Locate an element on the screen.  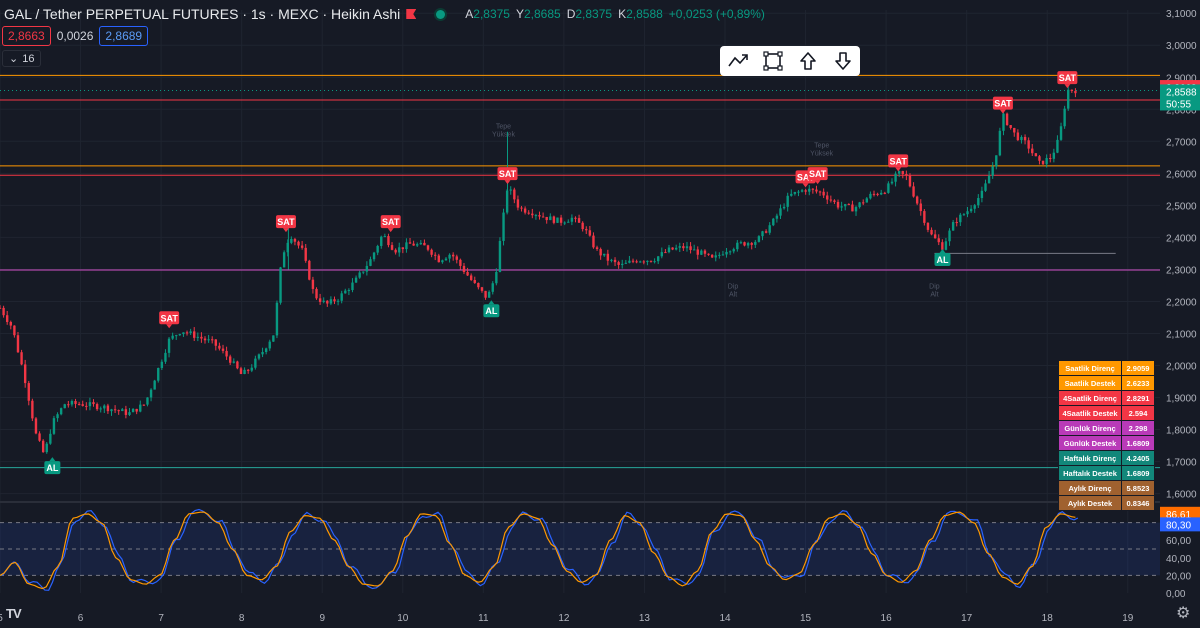
level-label: Saatlik Direnç is located at coordinates (1090, 368).